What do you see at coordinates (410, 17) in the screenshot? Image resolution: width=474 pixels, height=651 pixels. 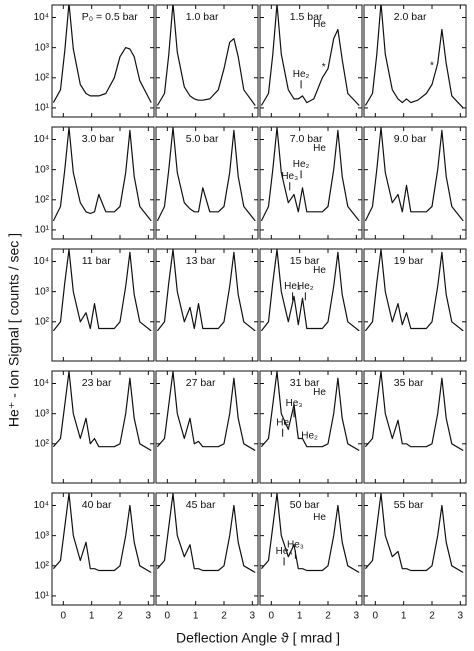 I see `panel-title: 2.0 bar` at bounding box center [410, 17].